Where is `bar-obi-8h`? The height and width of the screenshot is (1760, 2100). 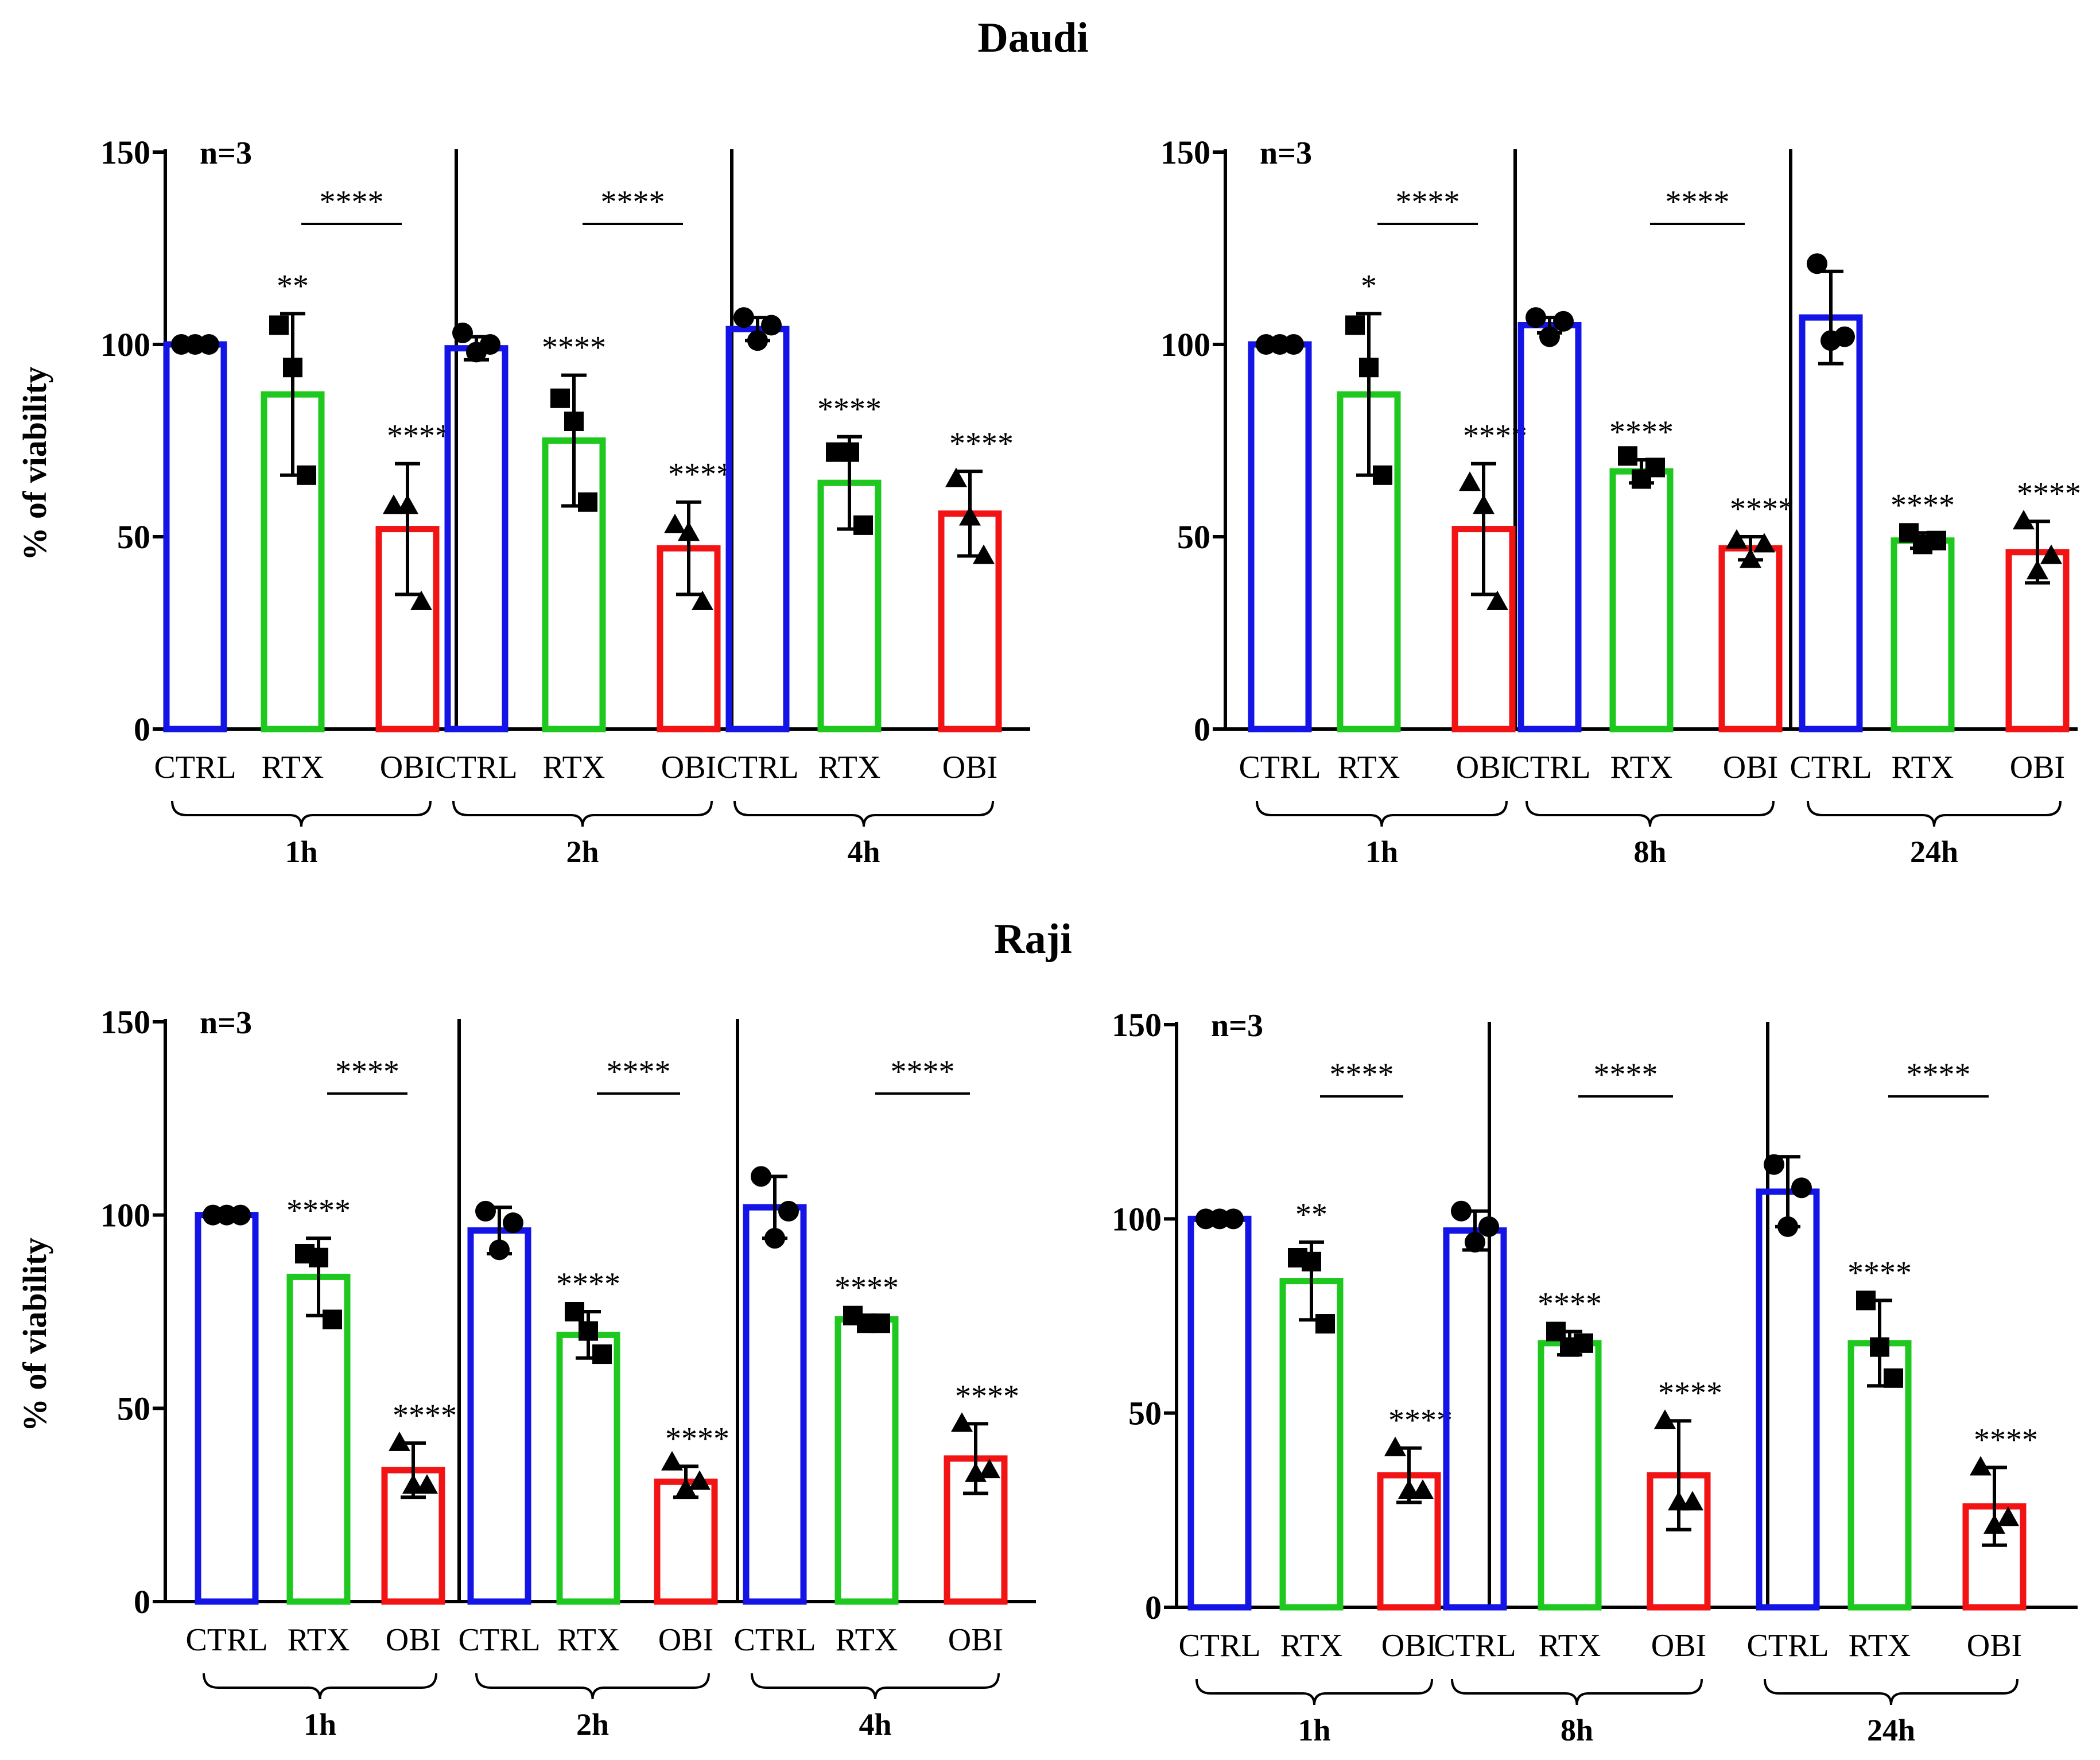 bar-obi-8h is located at coordinates (1750, 638).